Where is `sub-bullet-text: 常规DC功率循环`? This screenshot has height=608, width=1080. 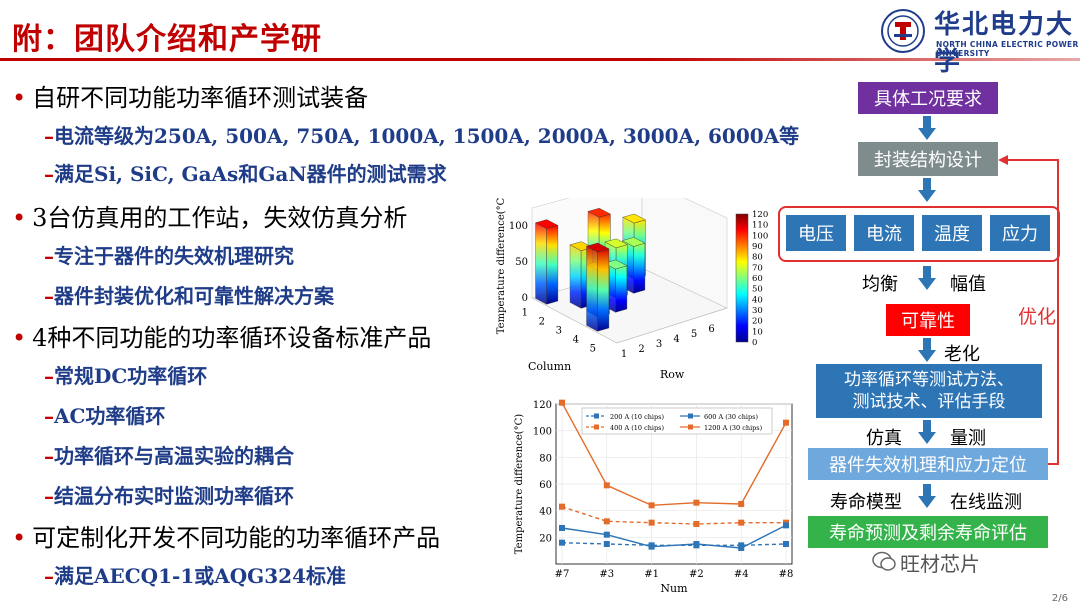
sub-bullet-text: 常规DC功率循环 is located at coordinates (131, 376).